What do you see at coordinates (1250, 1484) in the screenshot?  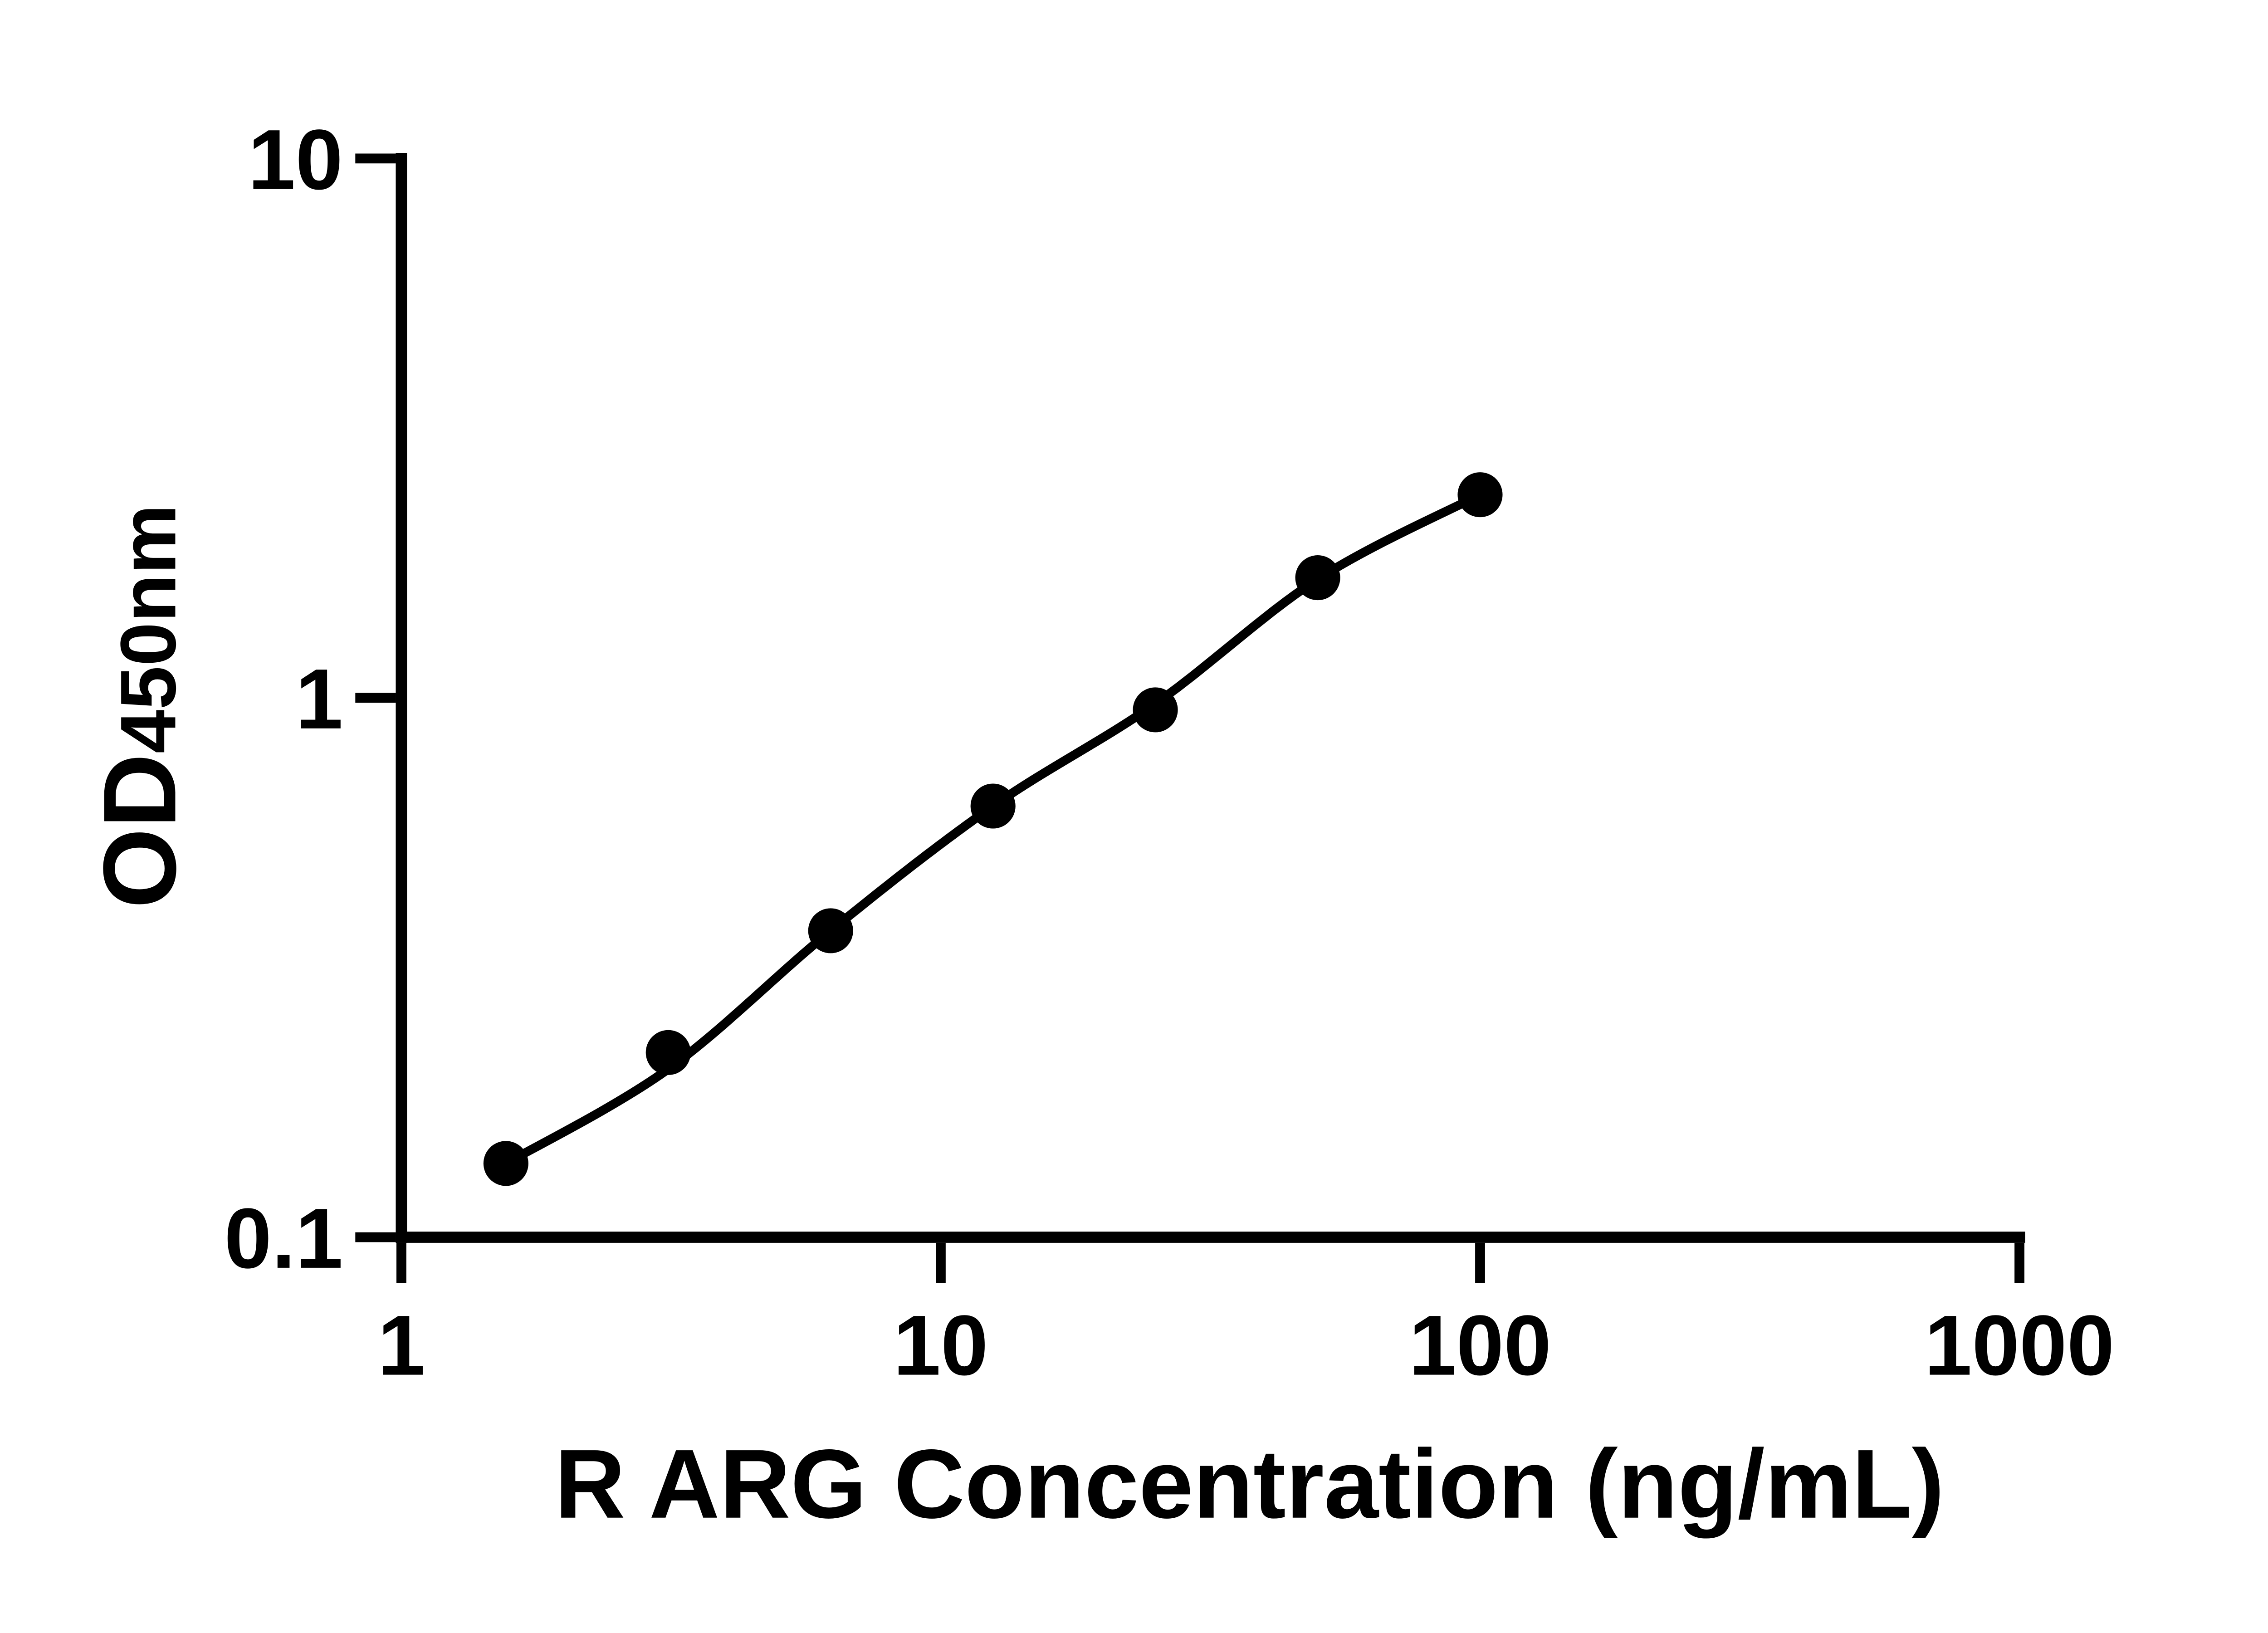 I see `x-axis-title: R ARG Concentration (ng/mL)` at bounding box center [1250, 1484].